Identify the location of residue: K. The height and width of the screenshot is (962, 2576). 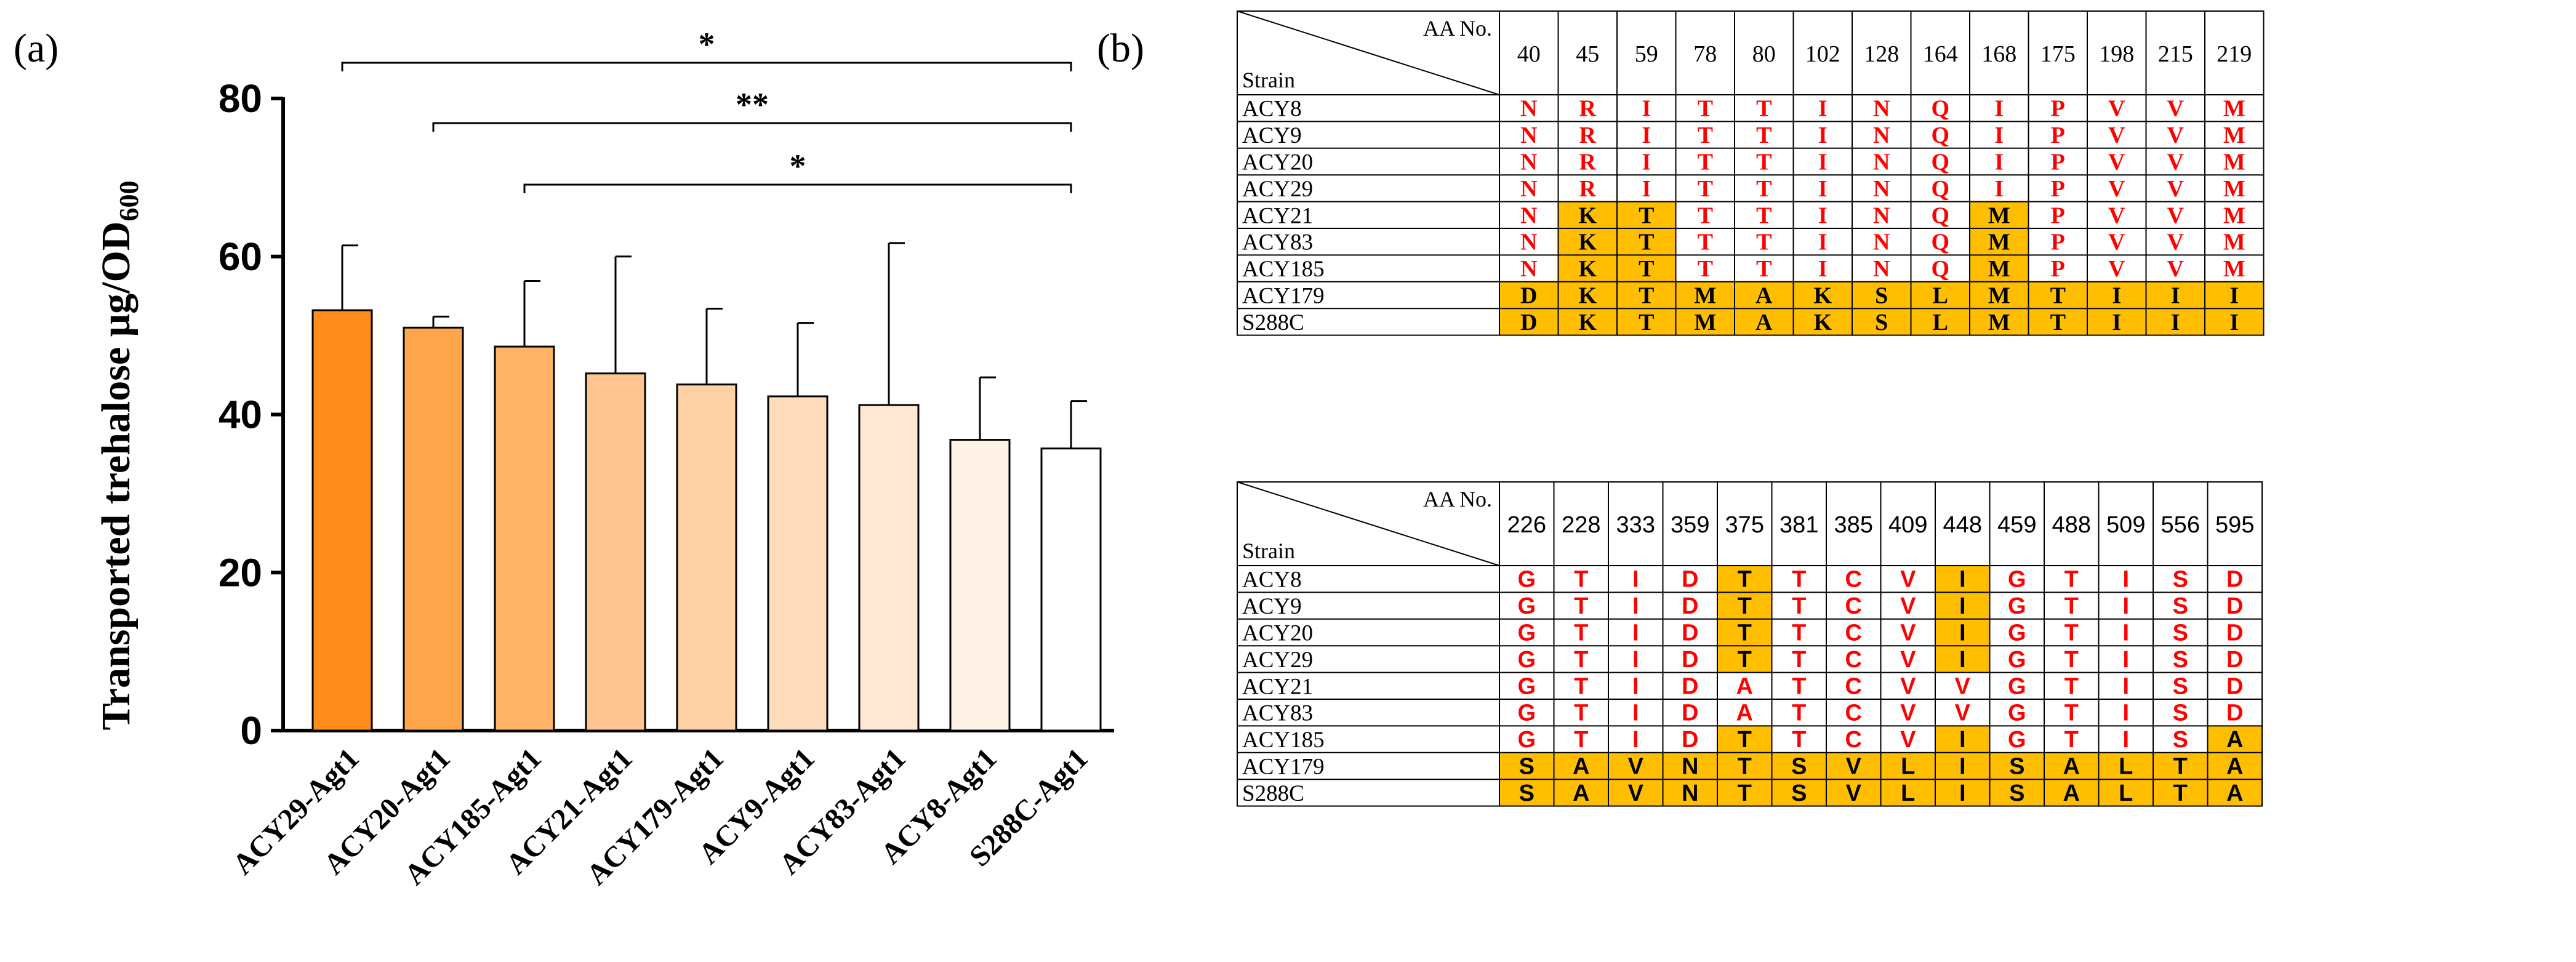
(1822, 322).